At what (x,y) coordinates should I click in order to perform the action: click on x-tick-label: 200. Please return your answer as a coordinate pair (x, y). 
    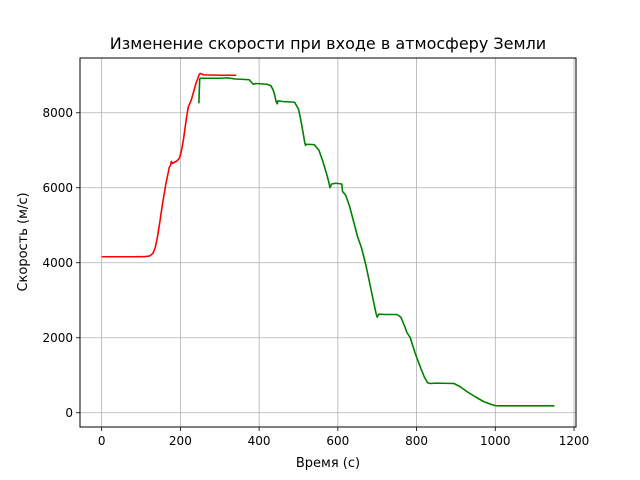
    Looking at the image, I should click on (180, 441).